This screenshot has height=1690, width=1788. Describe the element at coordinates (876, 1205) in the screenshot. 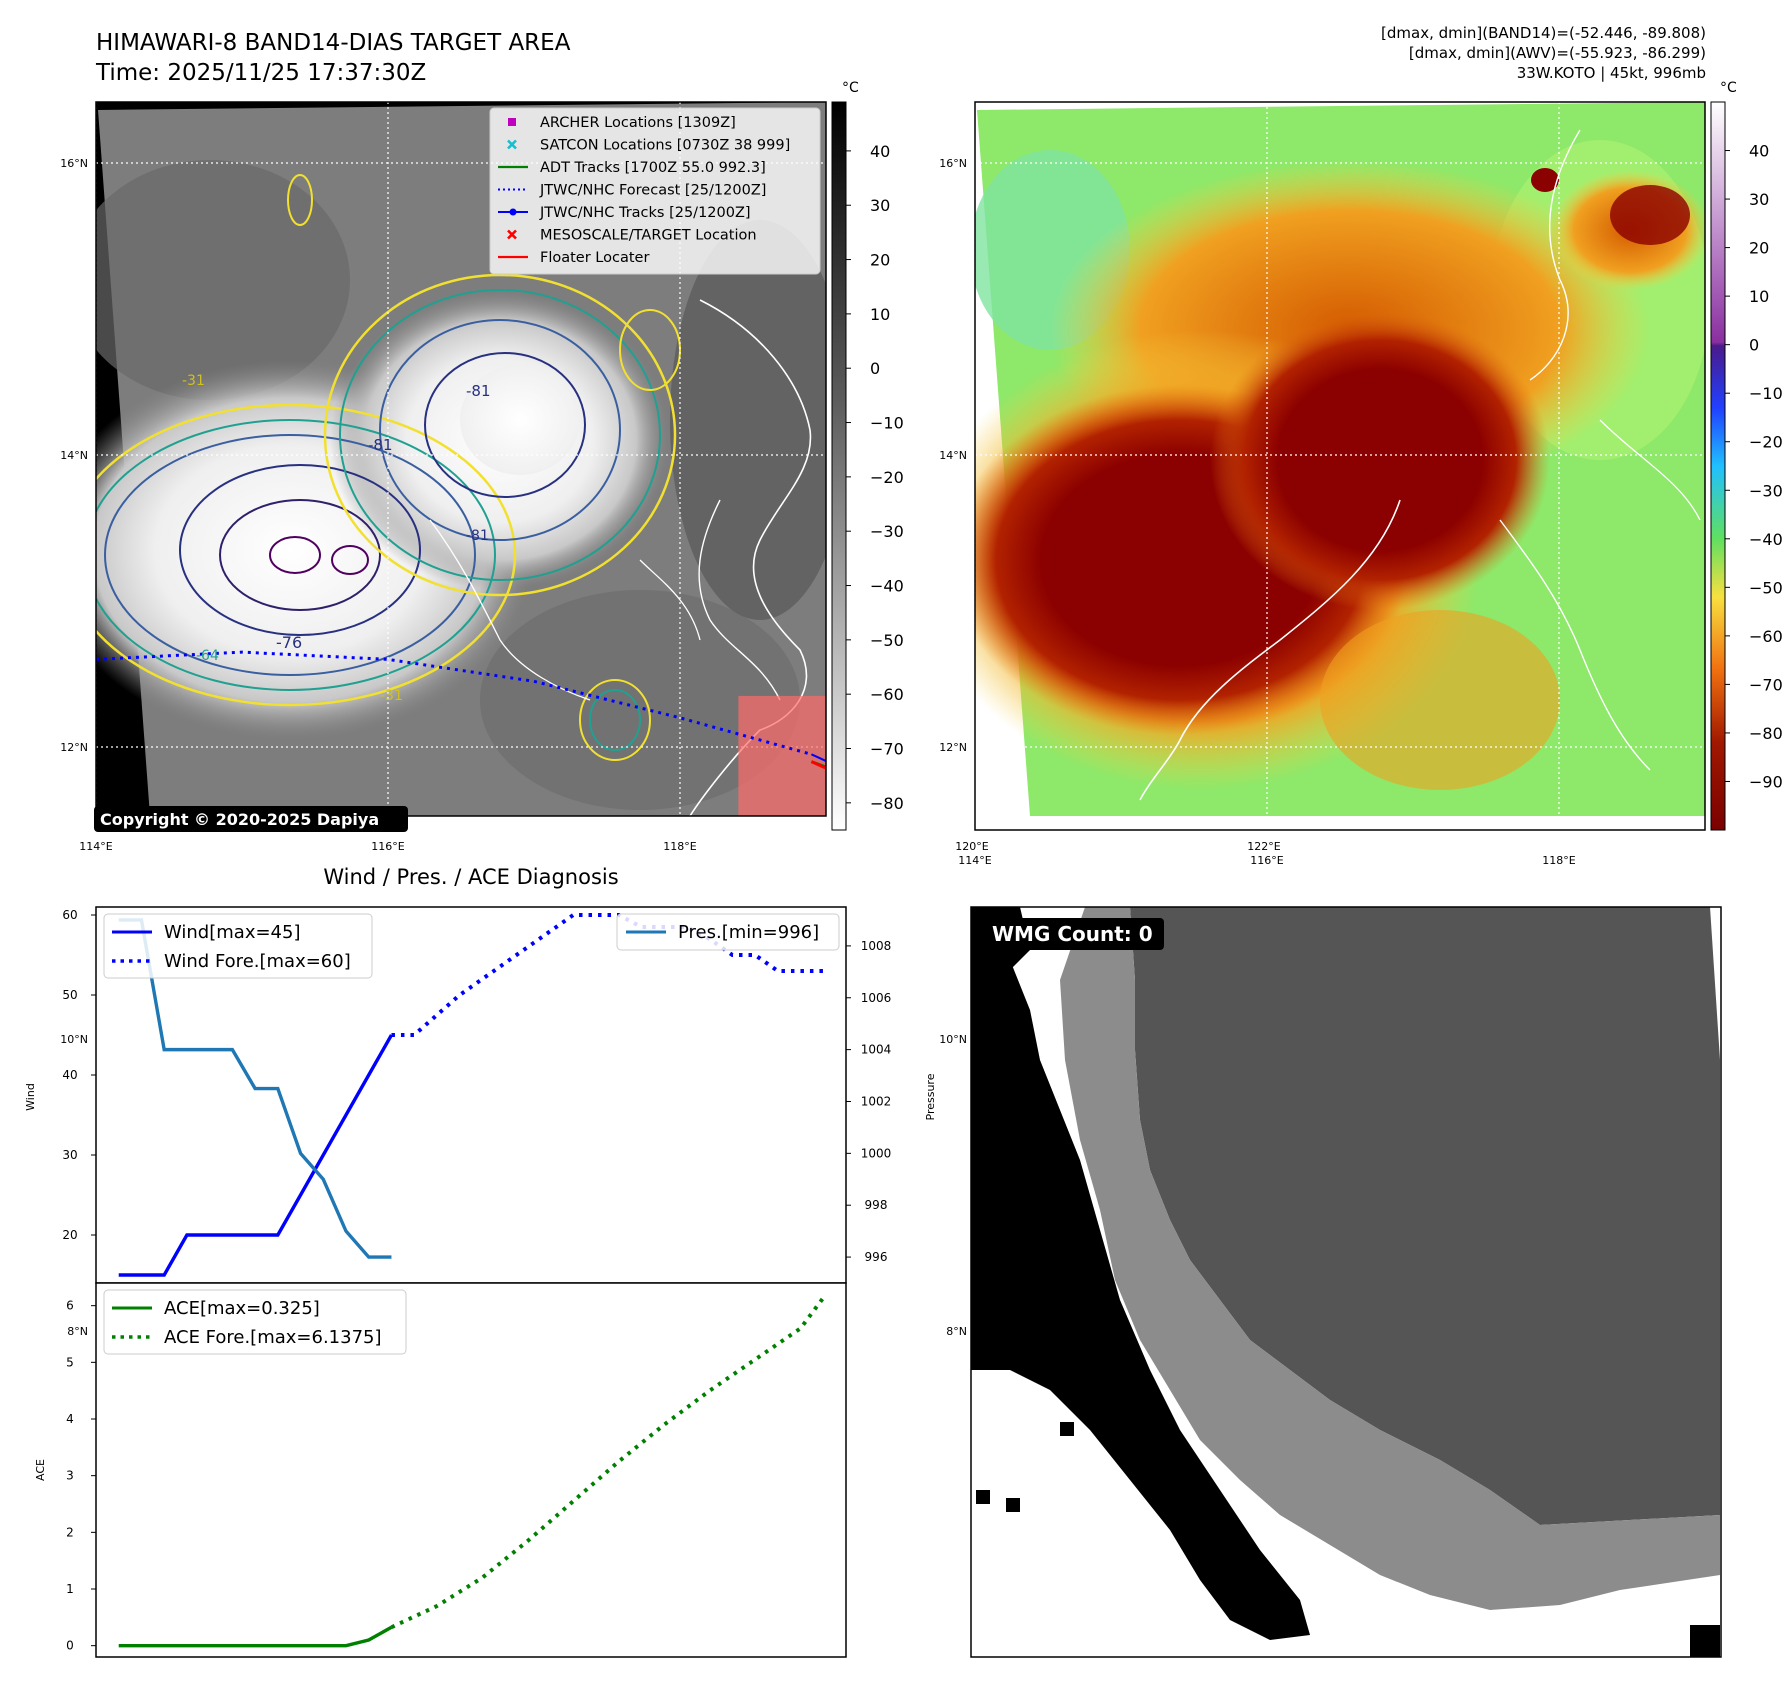

I see `pressure-y-tick-label: 998` at that location.